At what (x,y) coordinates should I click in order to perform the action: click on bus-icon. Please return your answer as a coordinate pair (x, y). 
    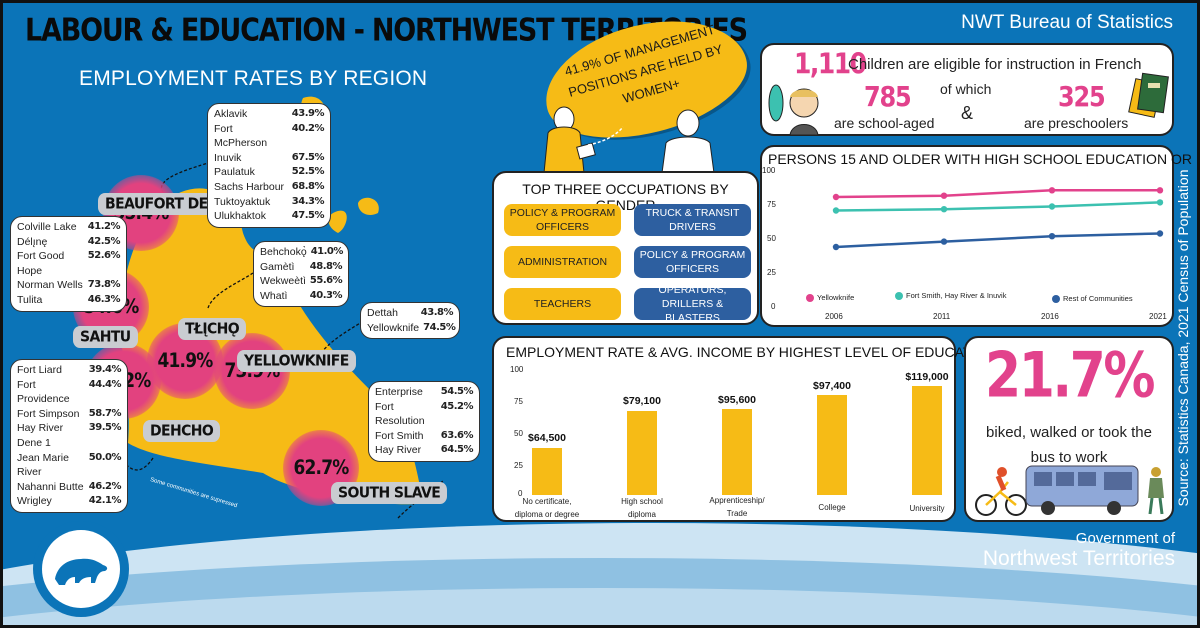
    Looking at the image, I should click on (1082, 490).